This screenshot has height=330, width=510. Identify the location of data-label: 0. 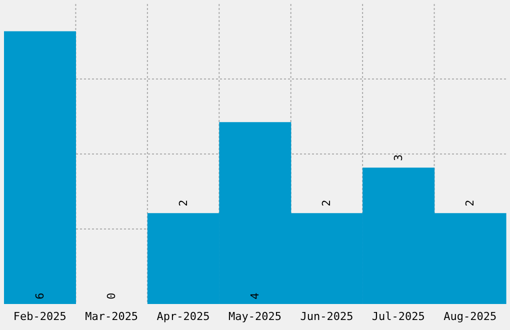
(111, 296).